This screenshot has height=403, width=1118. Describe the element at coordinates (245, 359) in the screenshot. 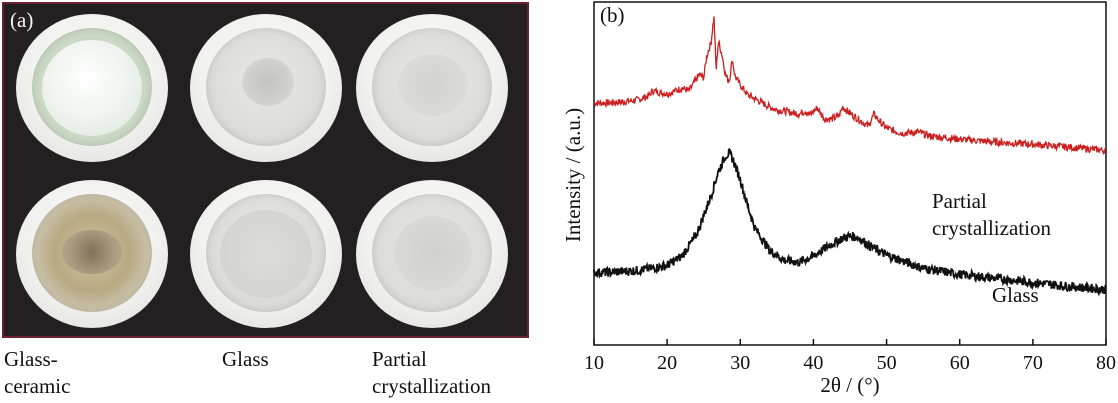

I see `sample-label-glass: Glass` at that location.